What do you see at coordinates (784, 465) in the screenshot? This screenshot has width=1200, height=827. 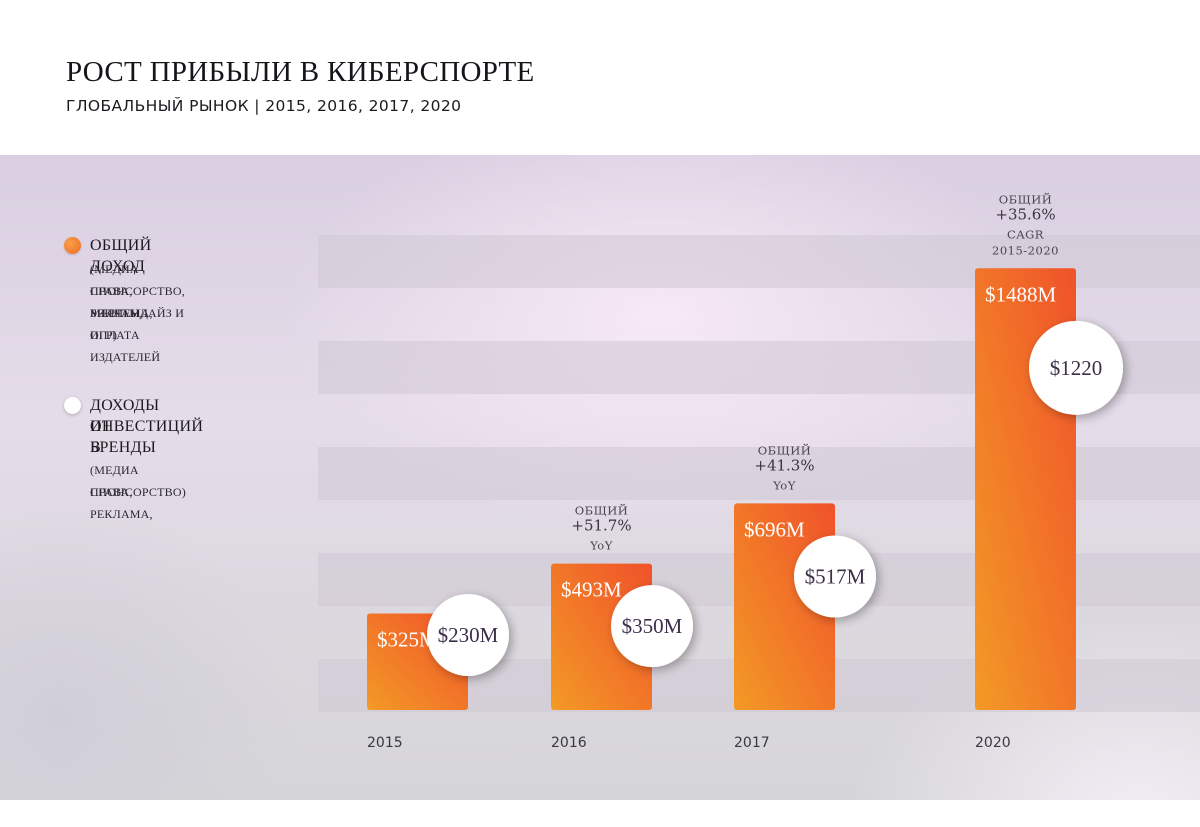 I see `growth-annotation-line: +41.3%` at bounding box center [784, 465].